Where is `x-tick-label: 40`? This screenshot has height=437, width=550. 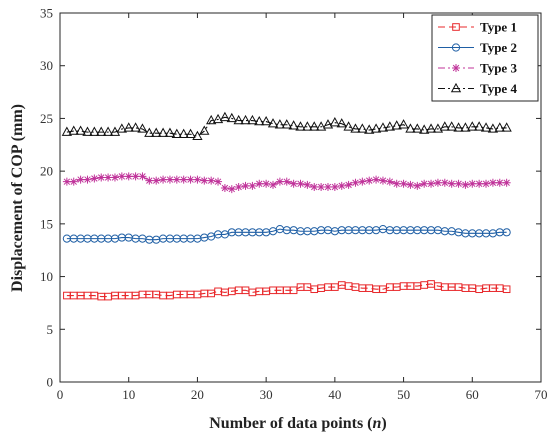 x-tick-label: 40 is located at coordinates (334, 394).